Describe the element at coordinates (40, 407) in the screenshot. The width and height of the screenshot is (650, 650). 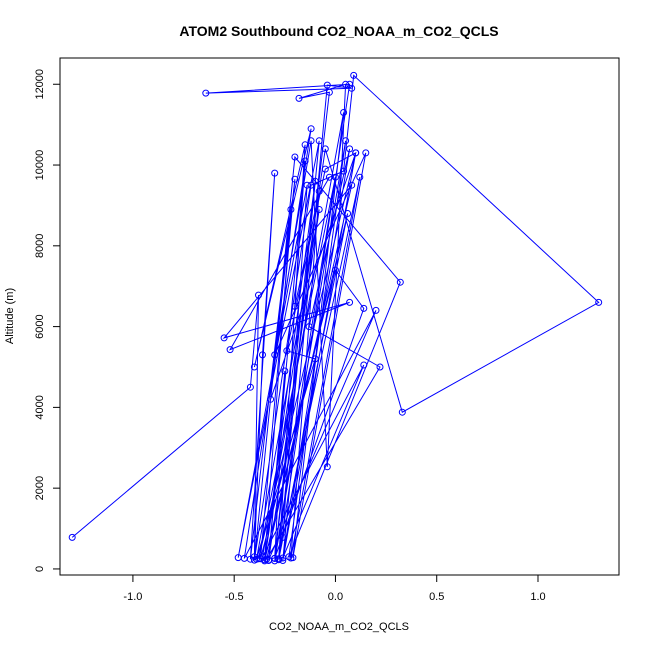
I see `y-tick-label: 4000` at that location.